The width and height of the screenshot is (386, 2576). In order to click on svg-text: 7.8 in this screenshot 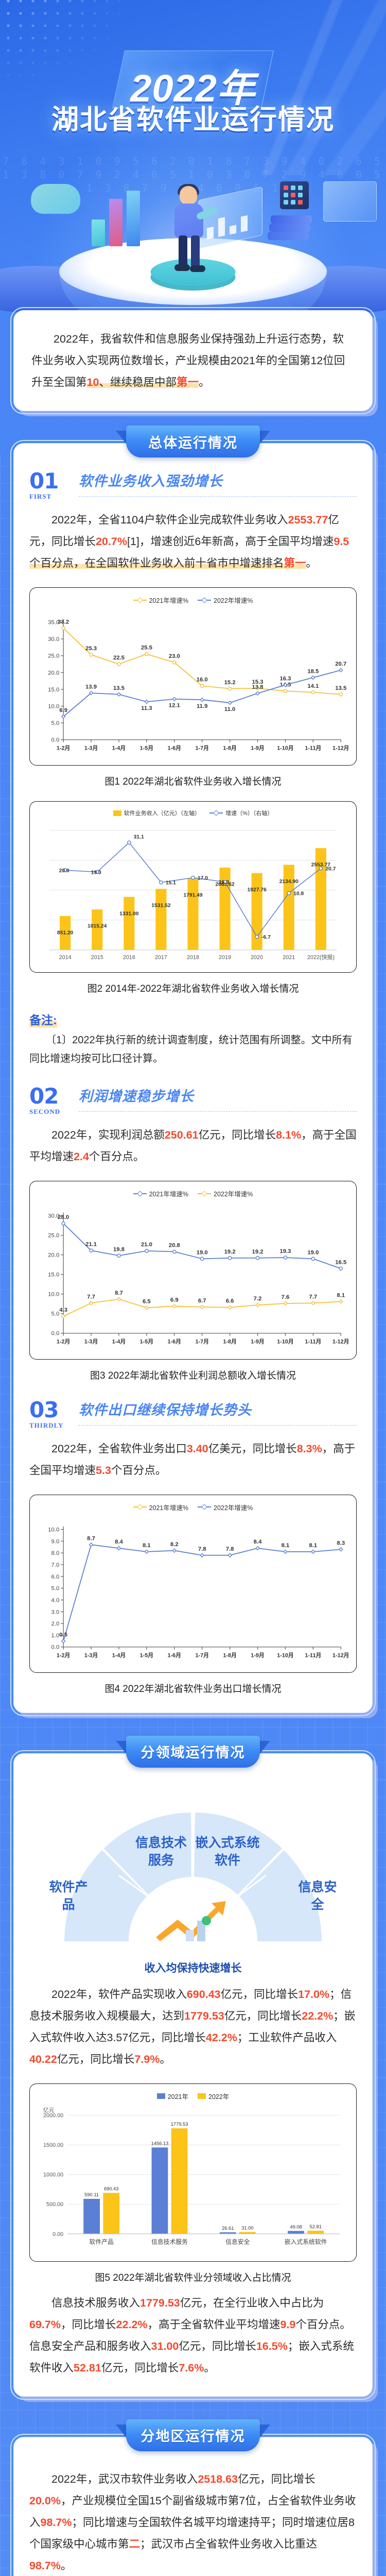, I will do `click(202, 1549)`.